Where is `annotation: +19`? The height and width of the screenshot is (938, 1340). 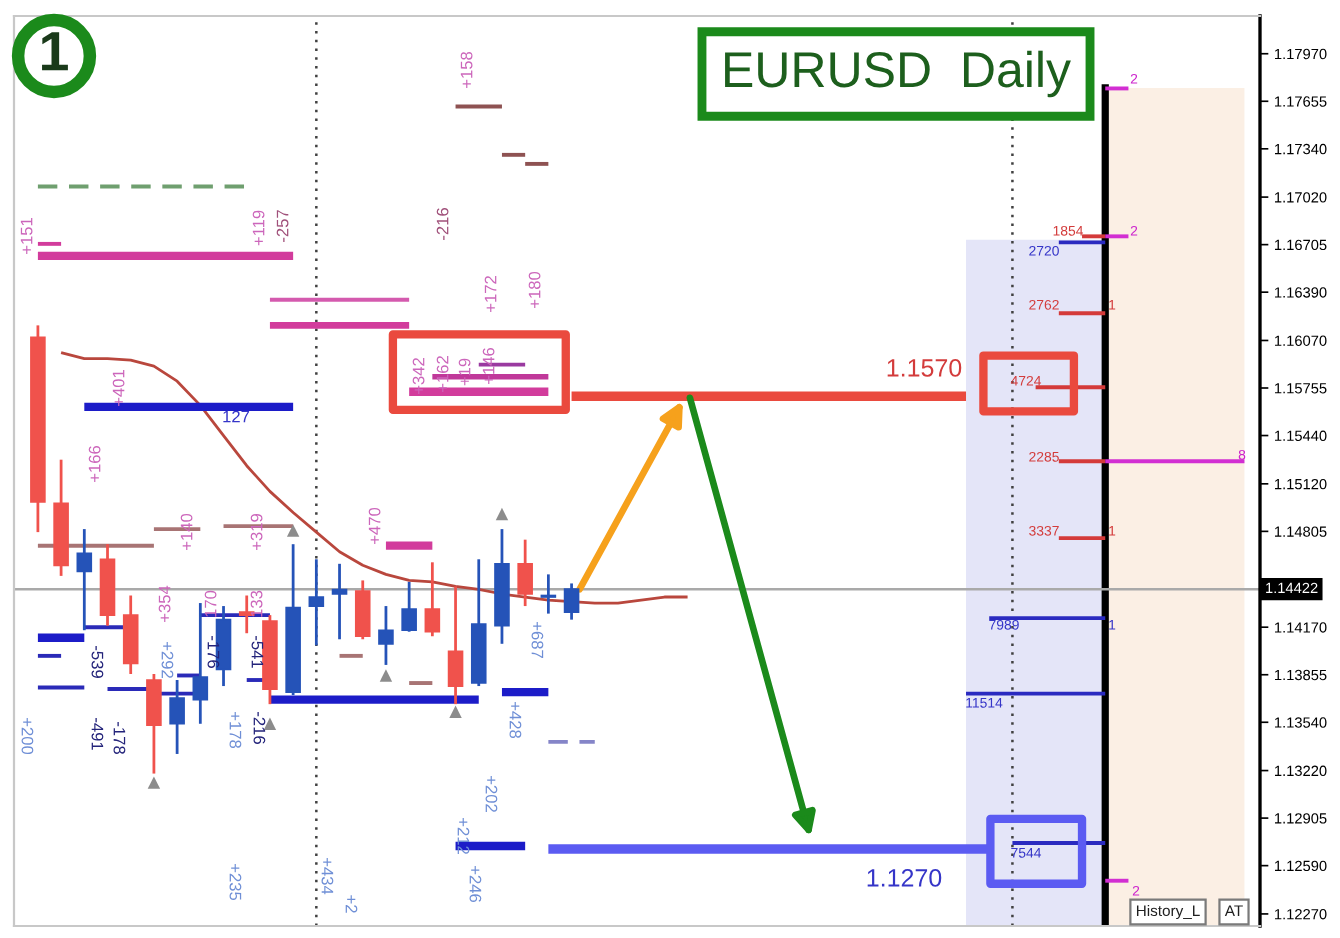
annotation: +19 is located at coordinates (464, 372).